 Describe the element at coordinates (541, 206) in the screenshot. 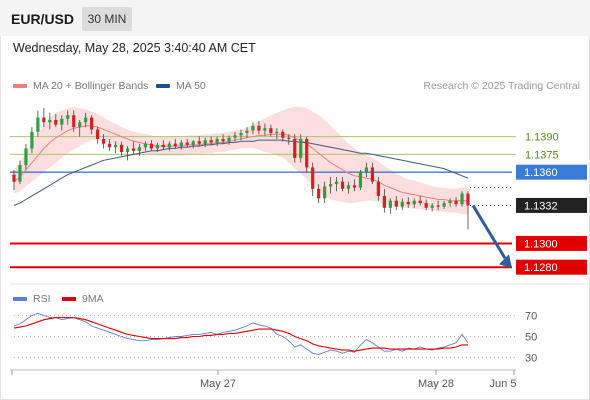

I see `last-price-value: 1.1332` at that location.